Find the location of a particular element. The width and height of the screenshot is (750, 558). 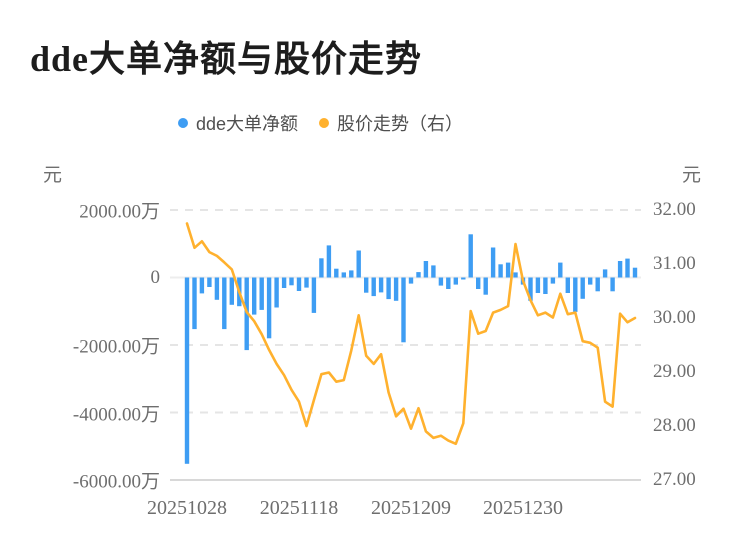

y-axis-right-tick-label: 29.00 is located at coordinates (674, 371).